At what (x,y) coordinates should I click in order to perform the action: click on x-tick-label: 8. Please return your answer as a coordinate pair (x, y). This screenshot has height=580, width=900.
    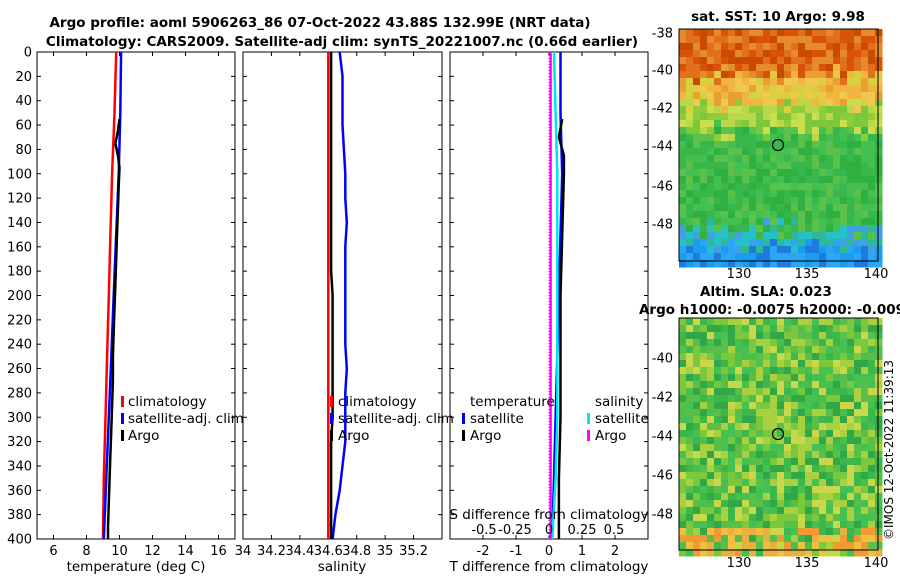
    Looking at the image, I should click on (86, 551).